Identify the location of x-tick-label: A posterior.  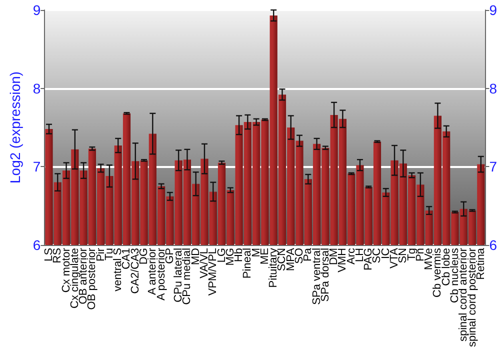
(161, 274).